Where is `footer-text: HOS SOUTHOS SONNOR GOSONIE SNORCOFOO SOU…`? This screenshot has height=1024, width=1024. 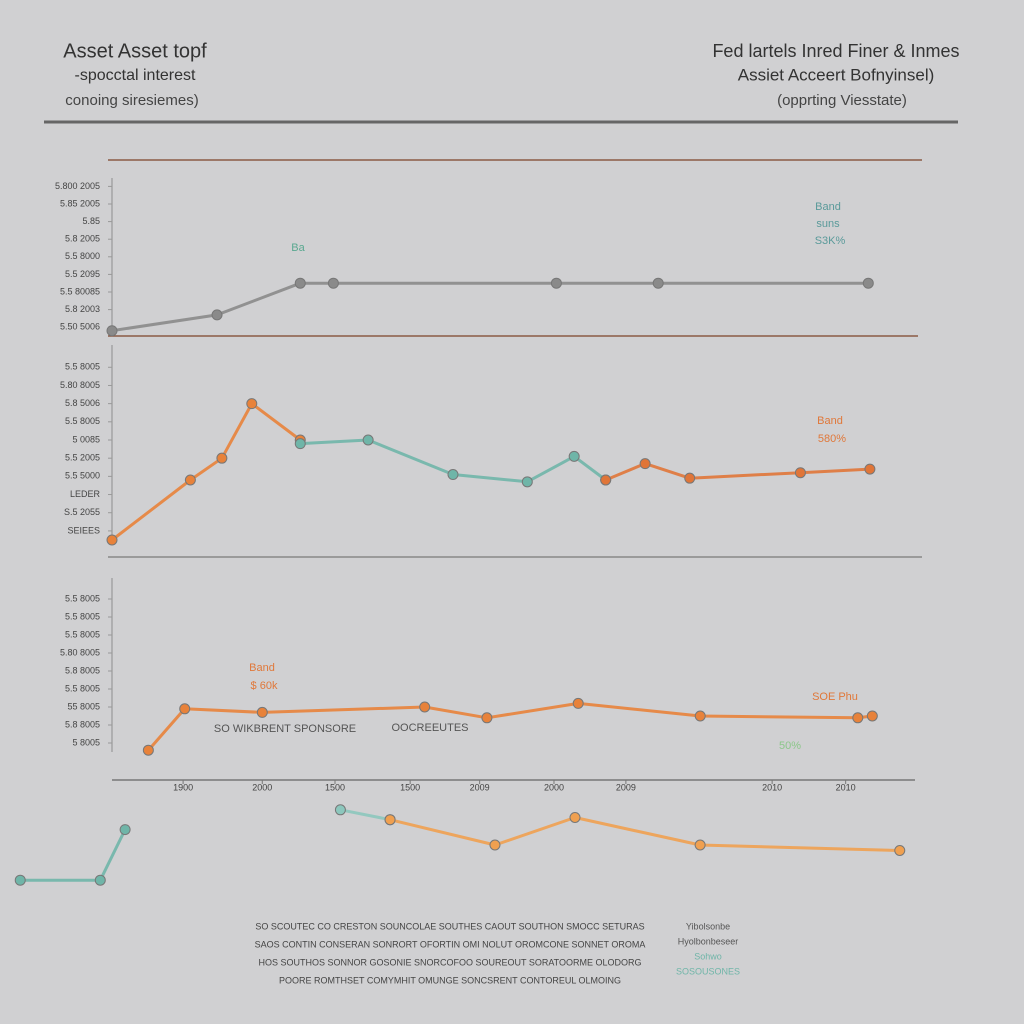
footer-text: HOS SOUTHOS SONNOR GOSONIE SNORCOFOO SOU… is located at coordinates (449, 962).